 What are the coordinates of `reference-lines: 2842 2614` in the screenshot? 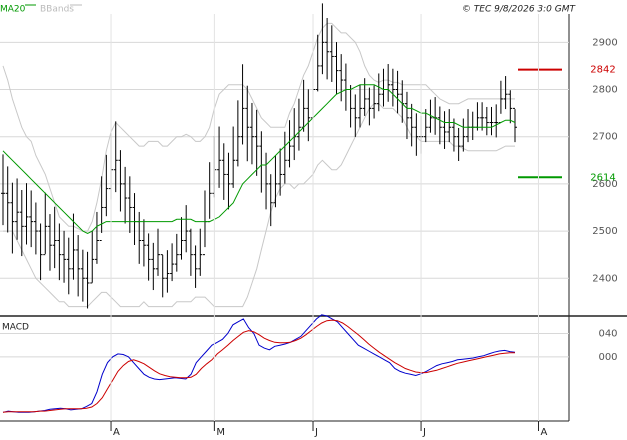 It's located at (567, 124).